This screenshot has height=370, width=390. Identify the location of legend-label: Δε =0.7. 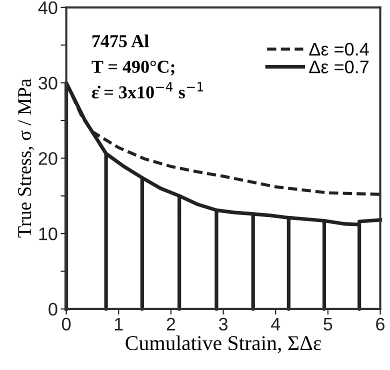
(339, 67).